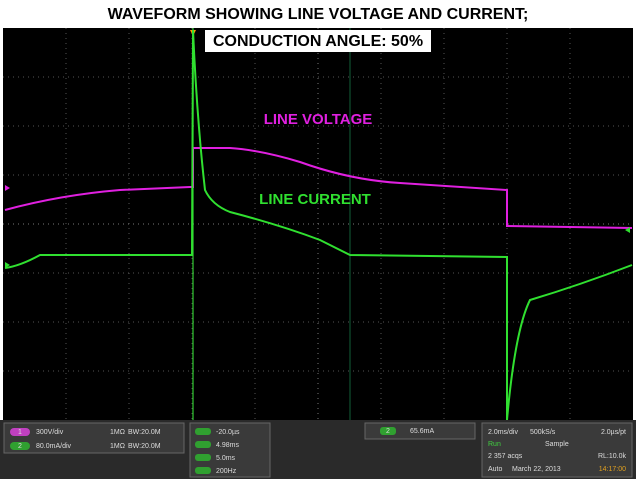 This screenshot has height=484, width=636. Describe the element at coordinates (557, 450) in the screenshot. I see `acquisition-panel` at that location.